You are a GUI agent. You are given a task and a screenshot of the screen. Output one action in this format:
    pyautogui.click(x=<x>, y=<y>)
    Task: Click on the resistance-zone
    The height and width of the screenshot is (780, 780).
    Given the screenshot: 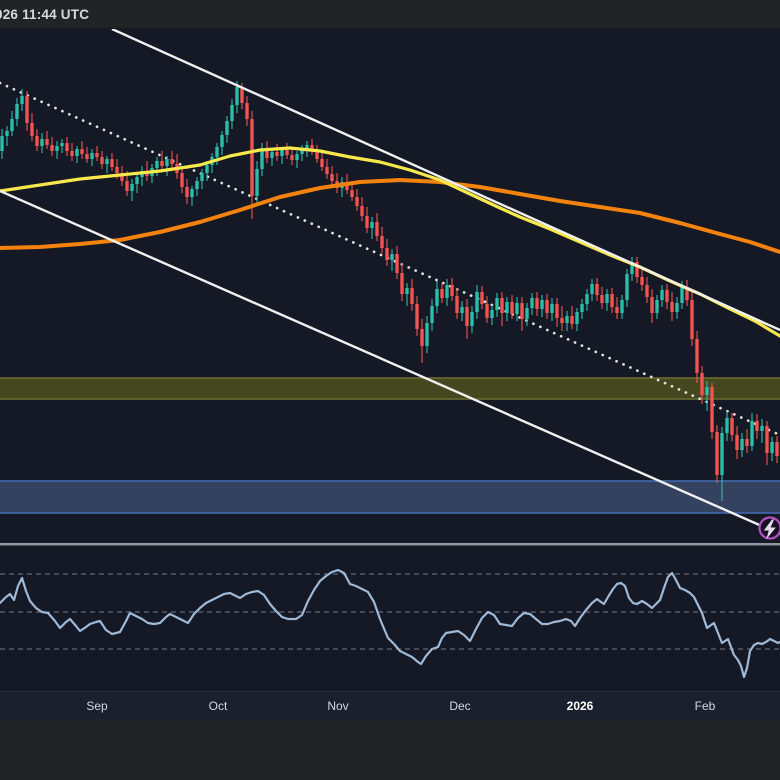 What is the action you would take?
    pyautogui.click(x=390, y=388)
    